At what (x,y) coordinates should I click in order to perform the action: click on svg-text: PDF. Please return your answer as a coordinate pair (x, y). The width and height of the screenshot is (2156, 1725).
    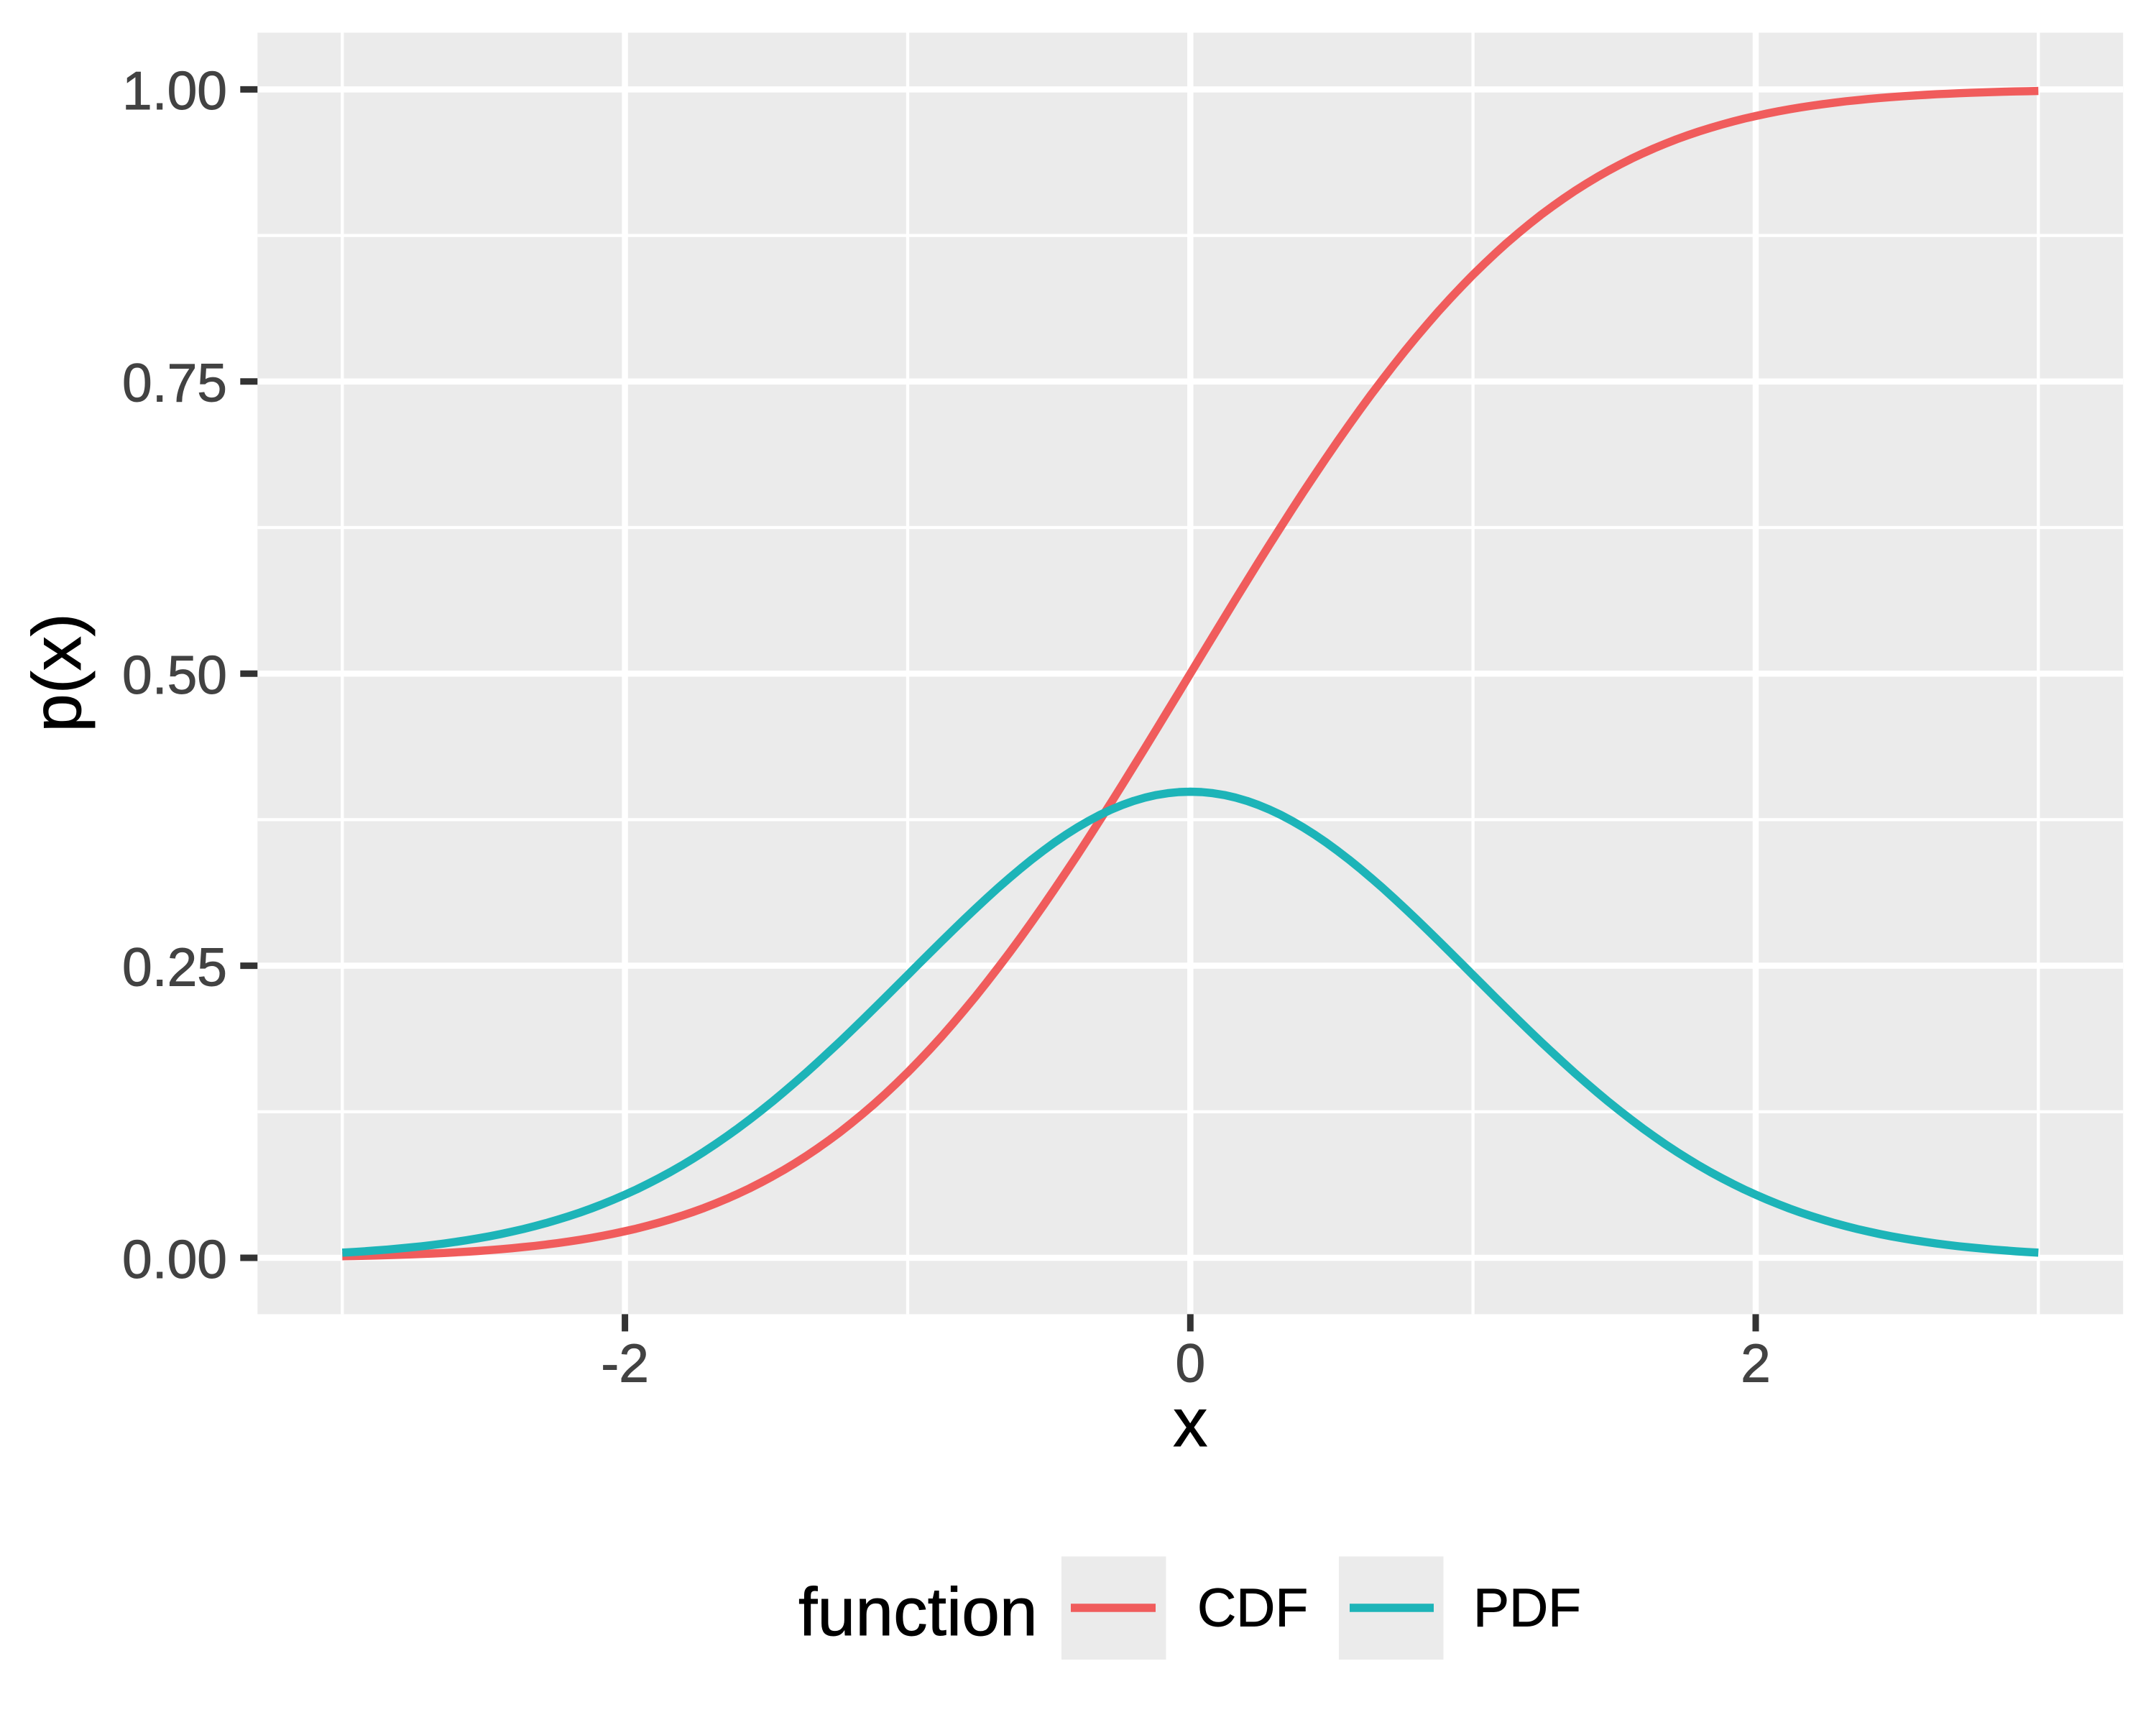
    Looking at the image, I should click on (1527, 1608).